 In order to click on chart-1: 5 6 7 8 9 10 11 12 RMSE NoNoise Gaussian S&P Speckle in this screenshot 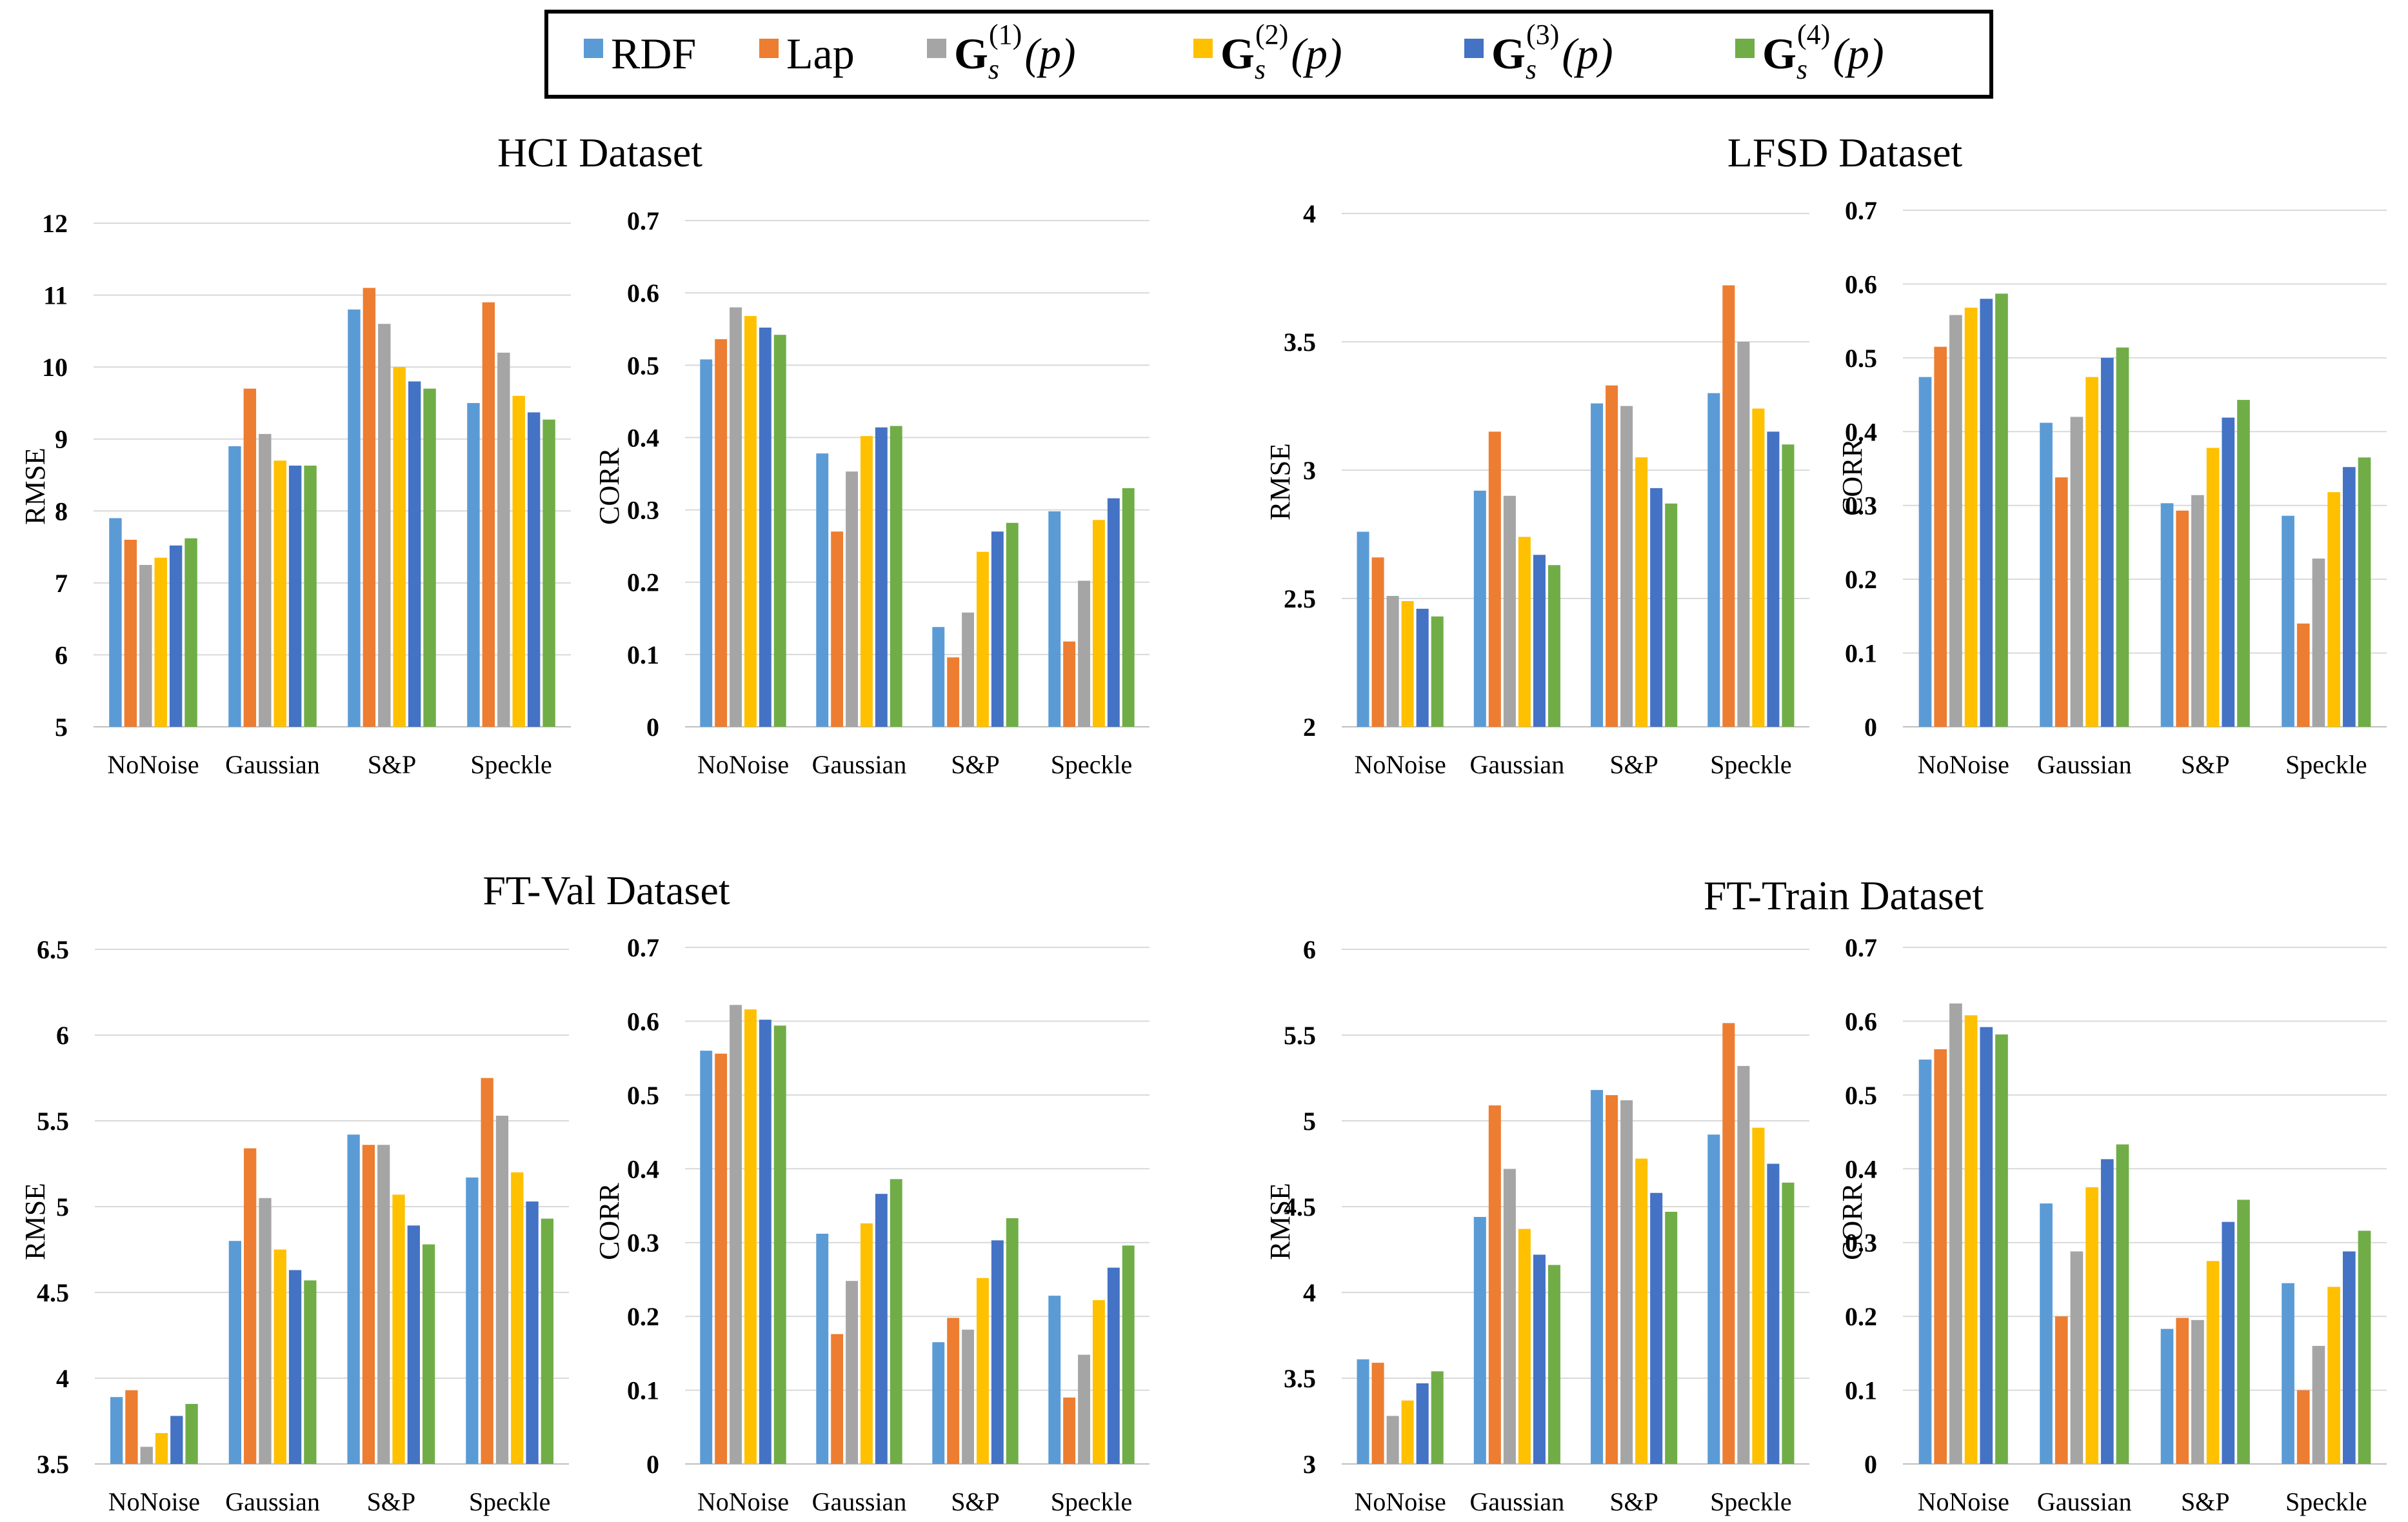, I will do `click(295, 494)`.